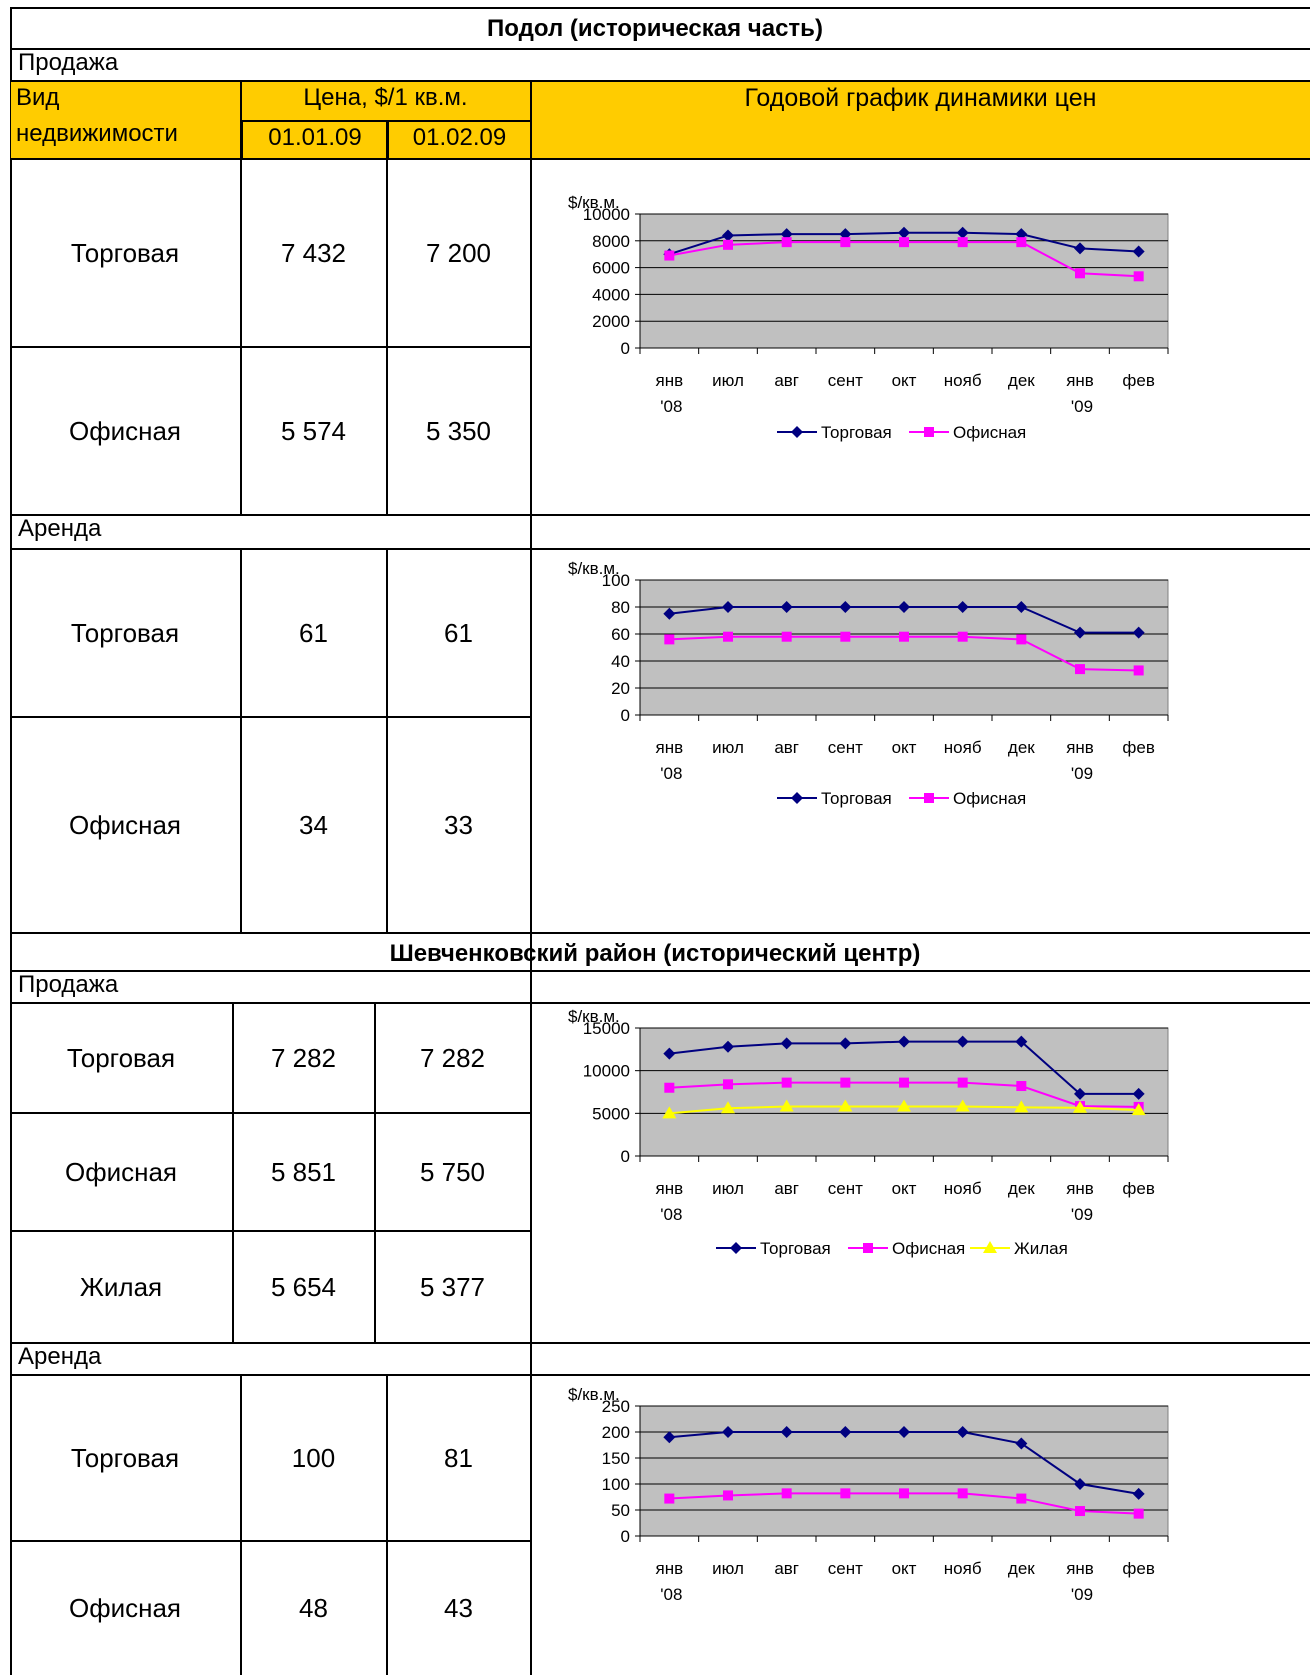  Describe the element at coordinates (611, 294) in the screenshot. I see `y-tick-label: 4000` at that location.